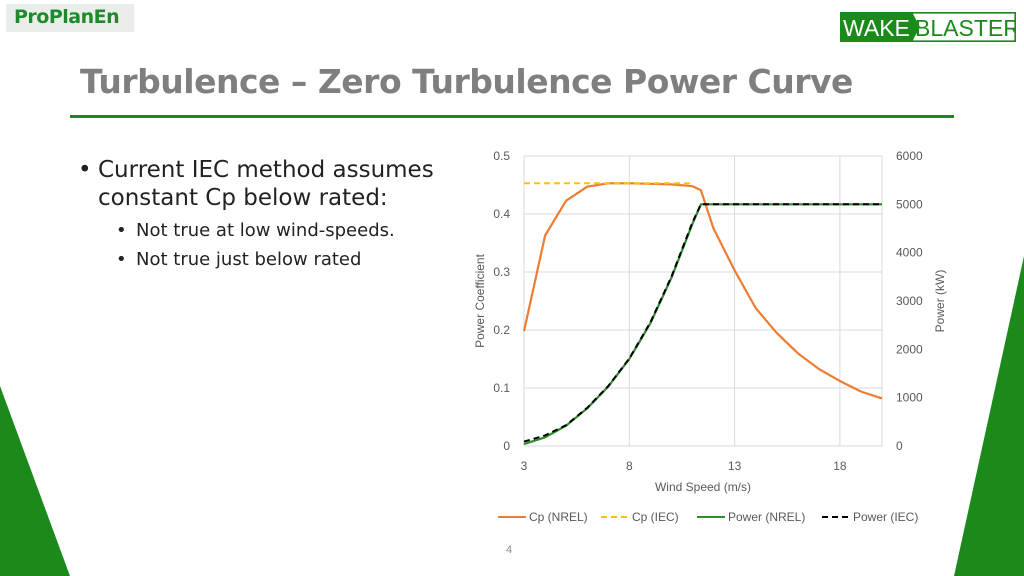  Describe the element at coordinates (909, 253) in the screenshot. I see `y2-tick-label: 4000` at that location.